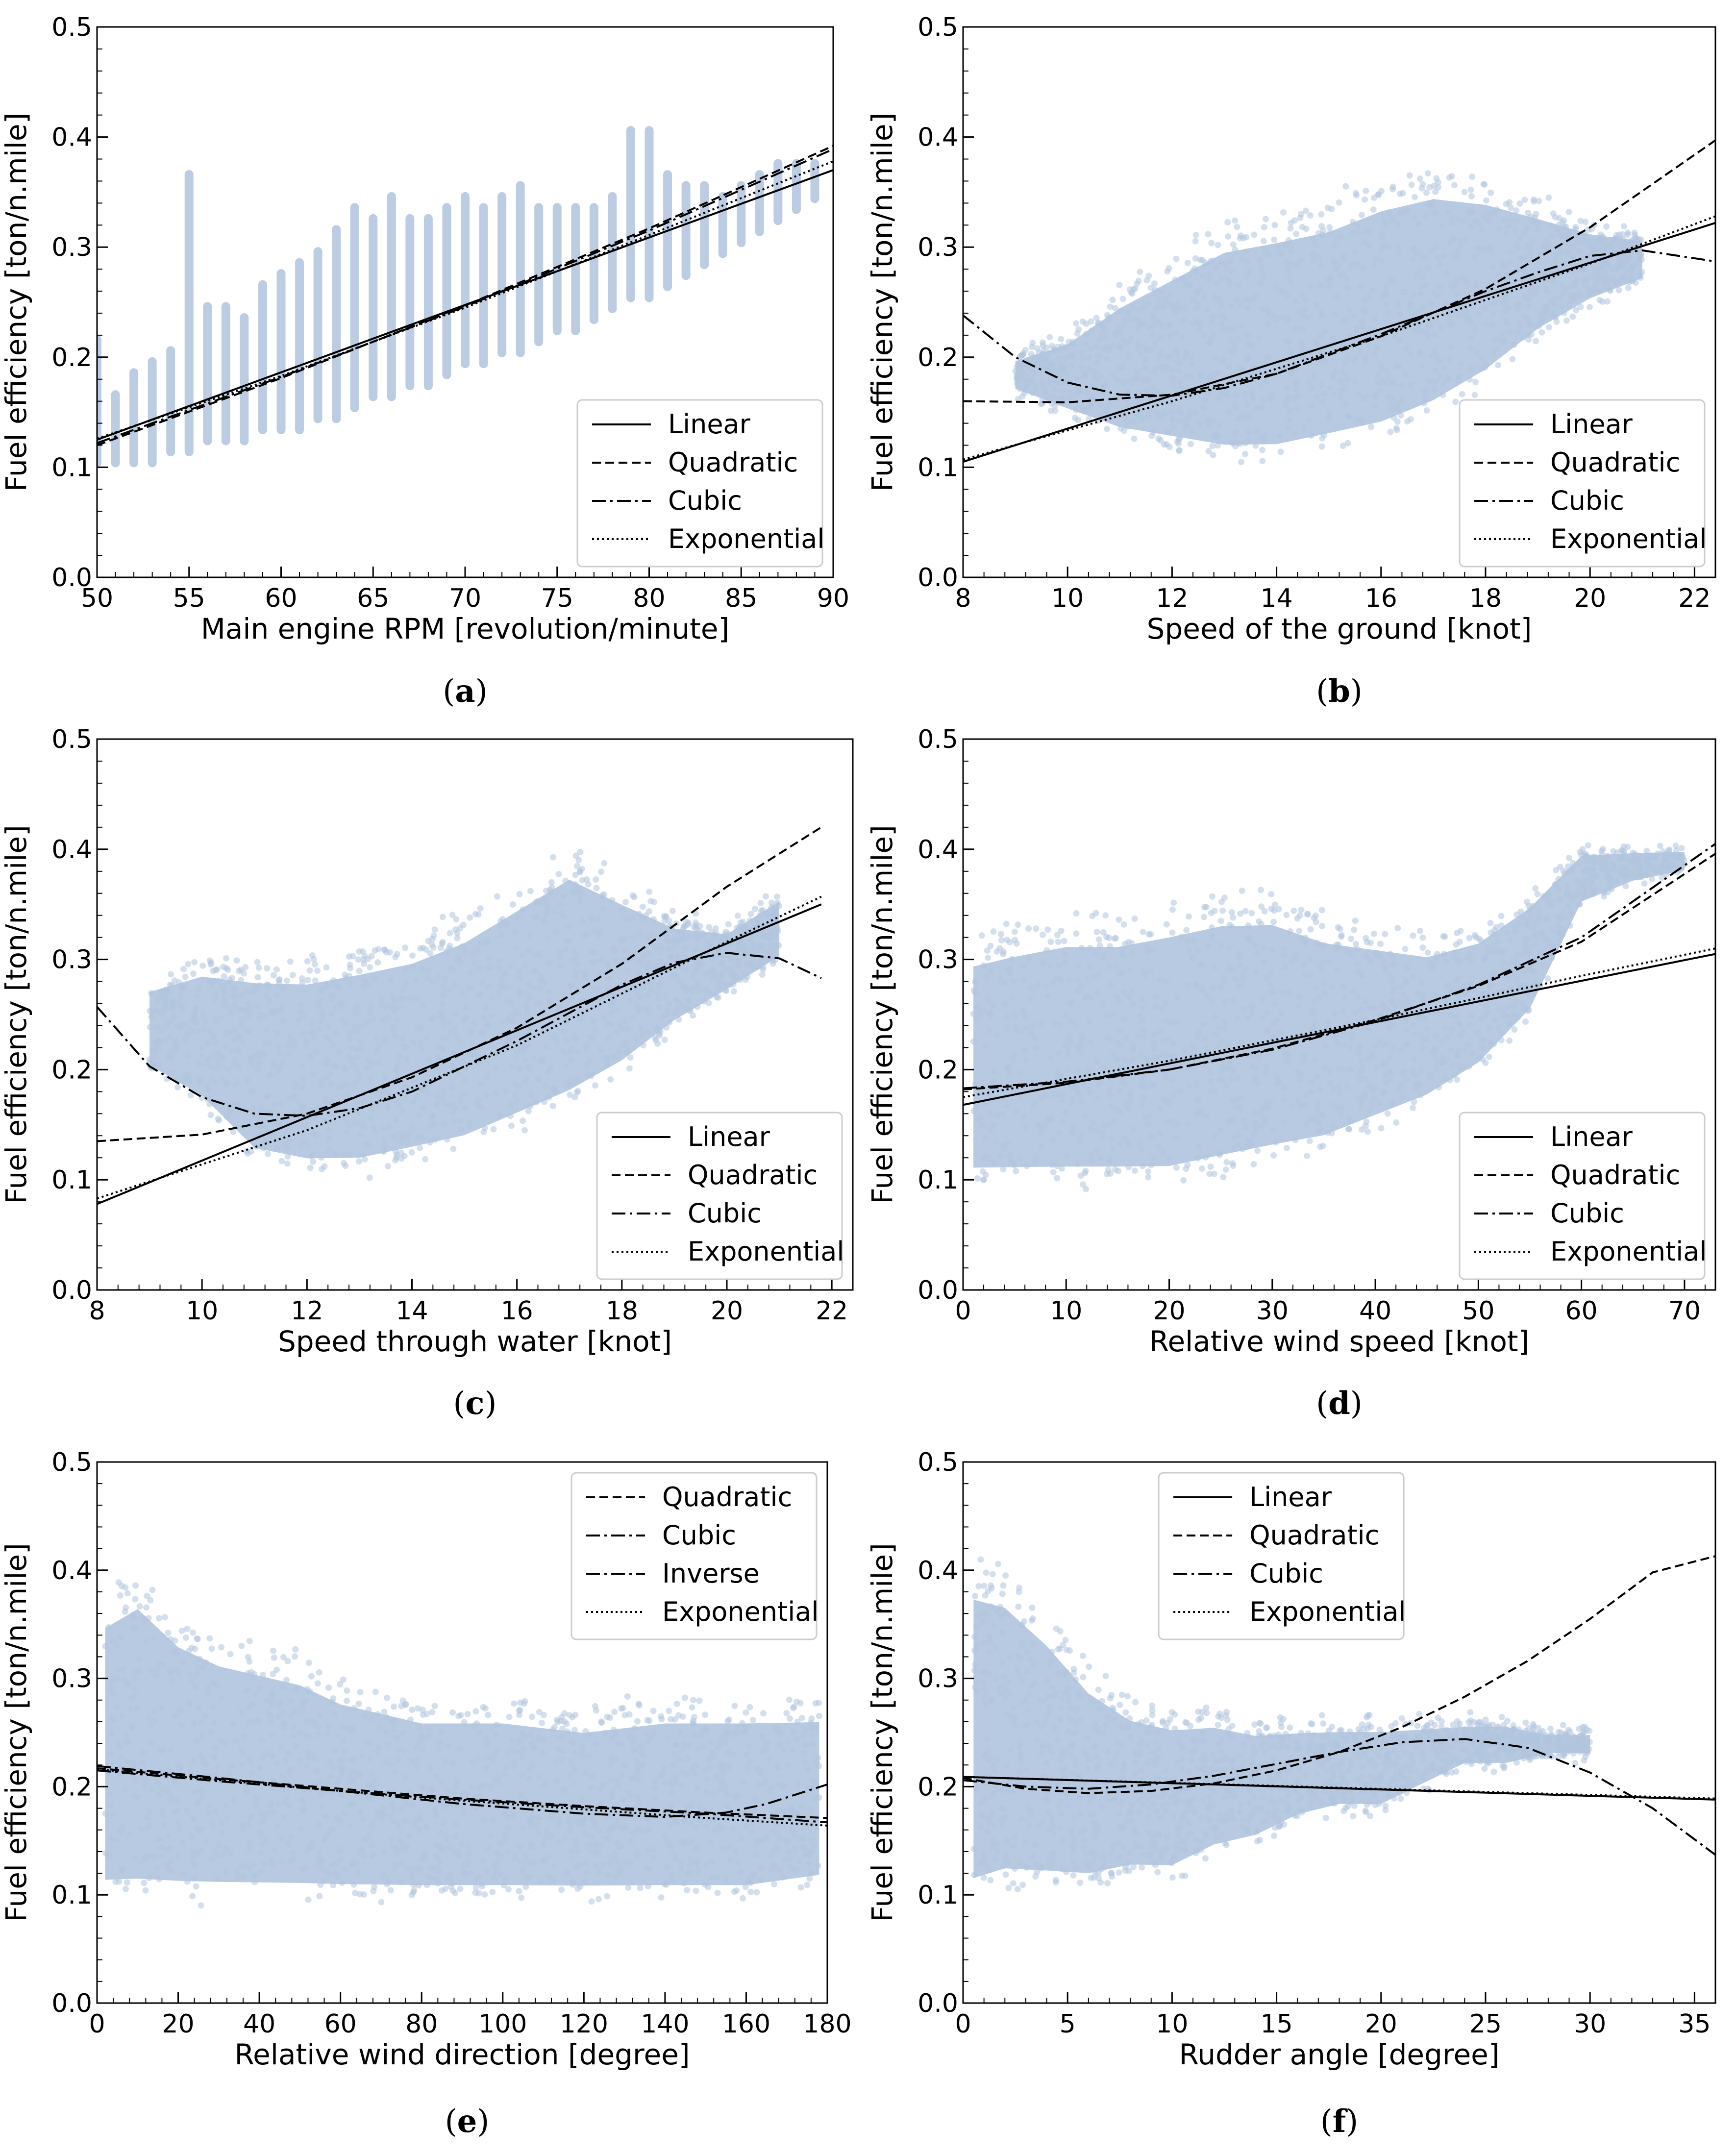 The width and height of the screenshot is (1736, 2155). I want to click on x-tick-label: 12, so click(307, 1311).